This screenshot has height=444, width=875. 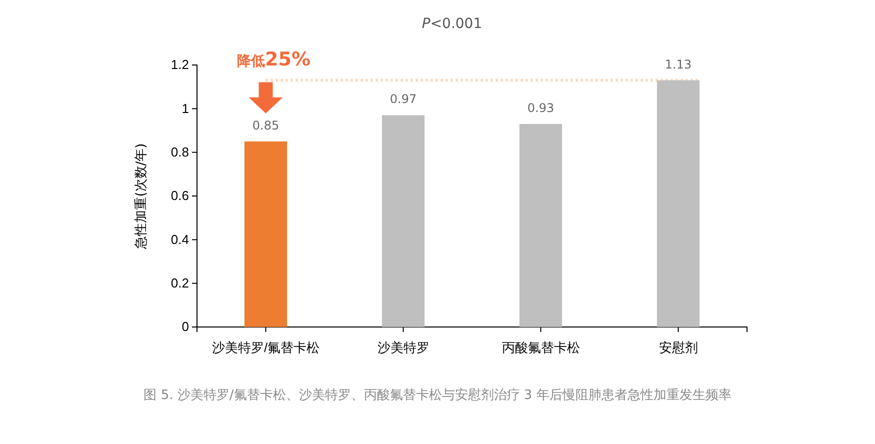 What do you see at coordinates (403, 347) in the screenshot?
I see `x-tick-label: 沙美特罗` at bounding box center [403, 347].